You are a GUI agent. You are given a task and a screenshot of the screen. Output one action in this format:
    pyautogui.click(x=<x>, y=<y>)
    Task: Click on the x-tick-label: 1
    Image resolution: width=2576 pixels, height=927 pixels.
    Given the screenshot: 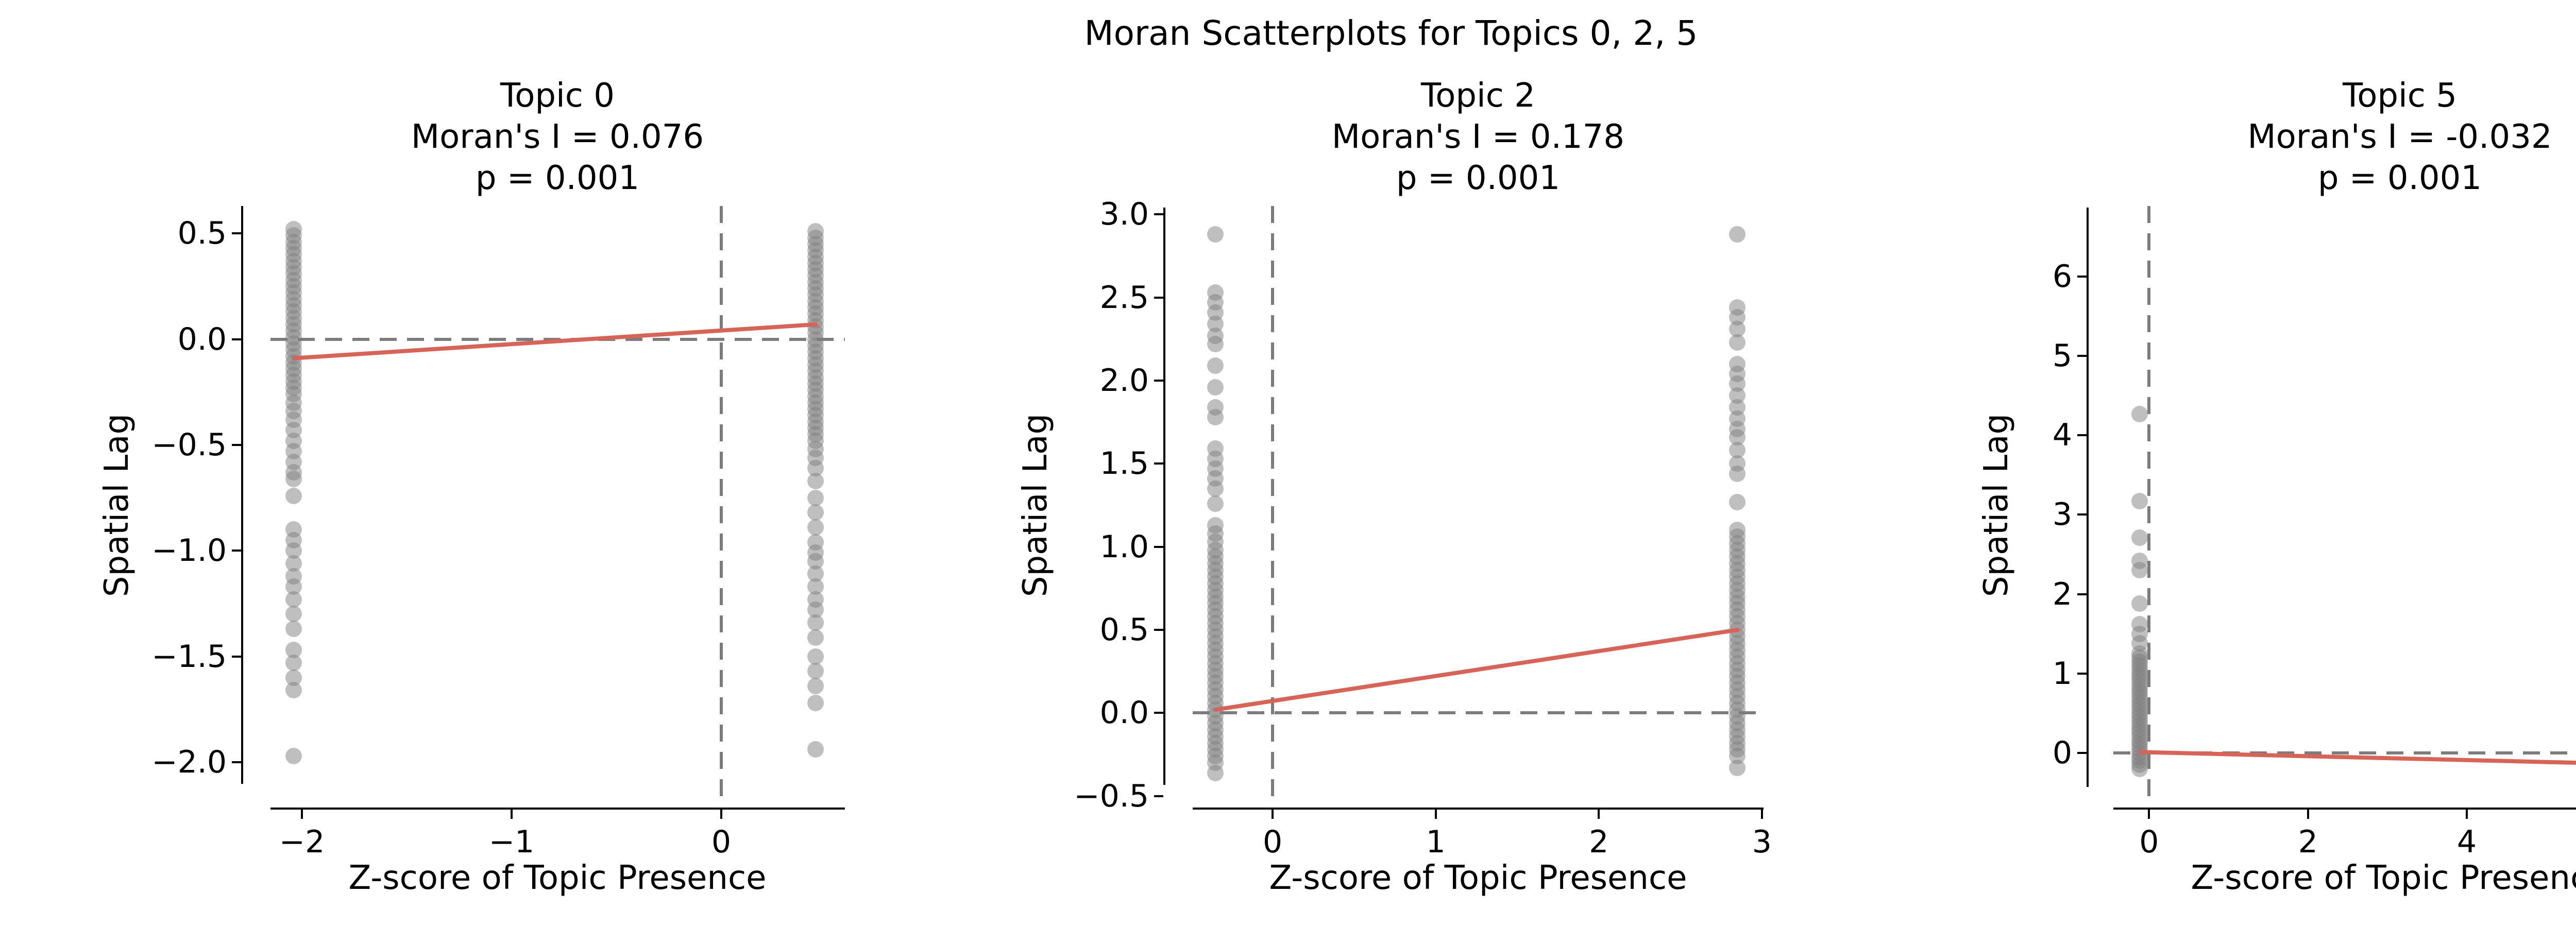 What is the action you would take?
    pyautogui.click(x=1436, y=842)
    